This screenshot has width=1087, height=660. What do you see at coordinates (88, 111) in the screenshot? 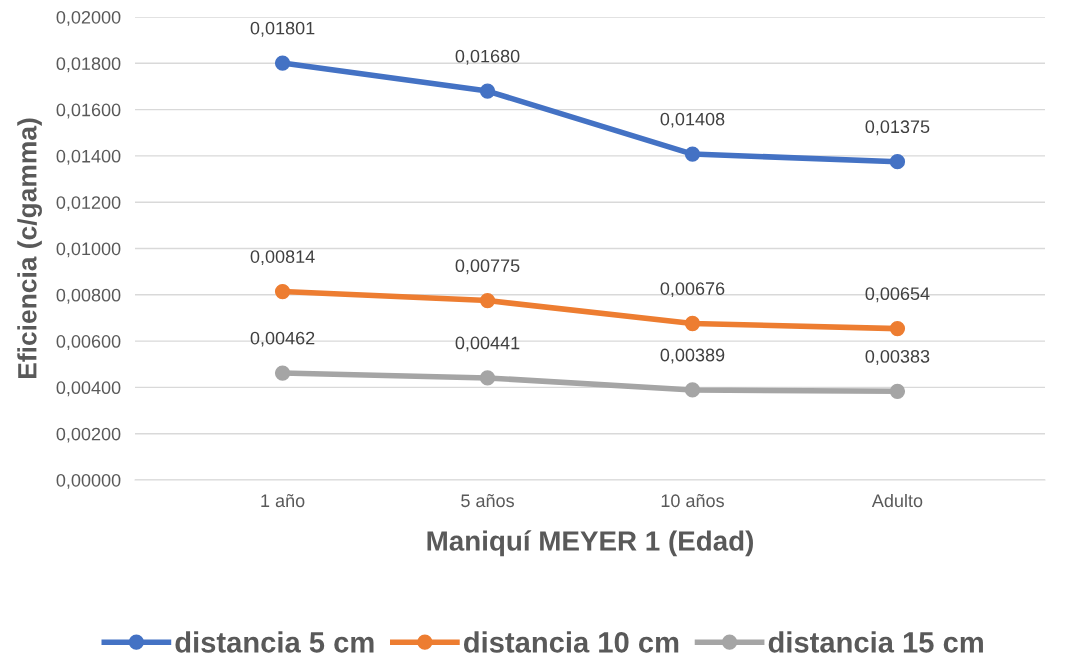
I see `y-tick-label: 0,01600` at bounding box center [88, 111].